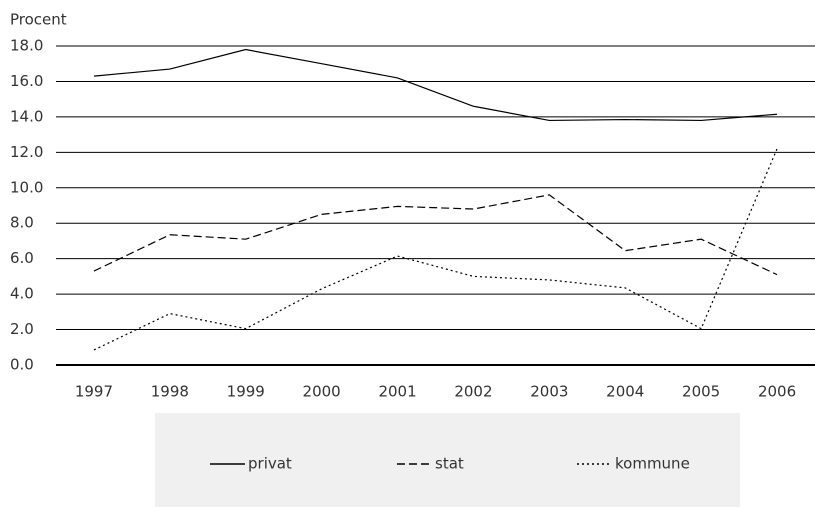 The image size is (815, 507). I want to click on y-tick-label: 10.0, so click(26, 187).